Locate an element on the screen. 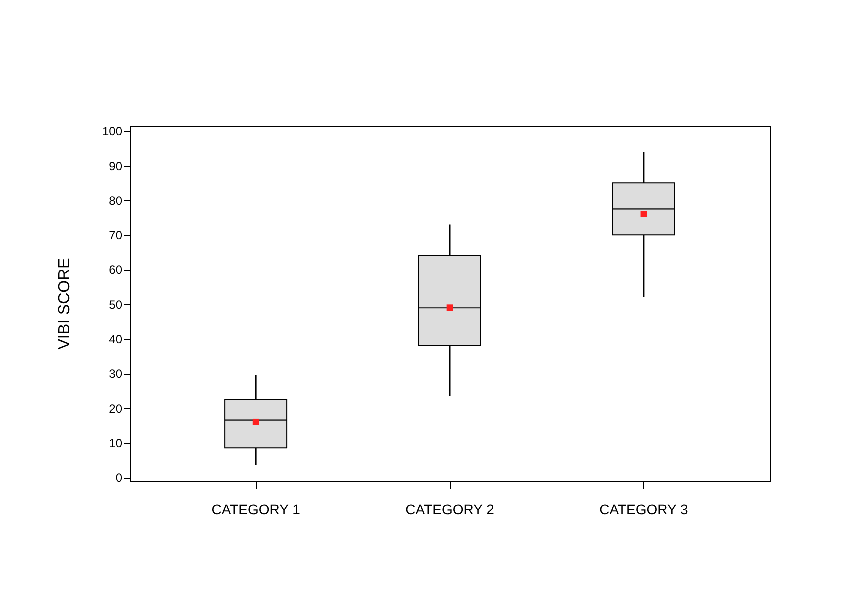 The height and width of the screenshot is (597, 865). y-tick-label: 100 is located at coordinates (112, 131).